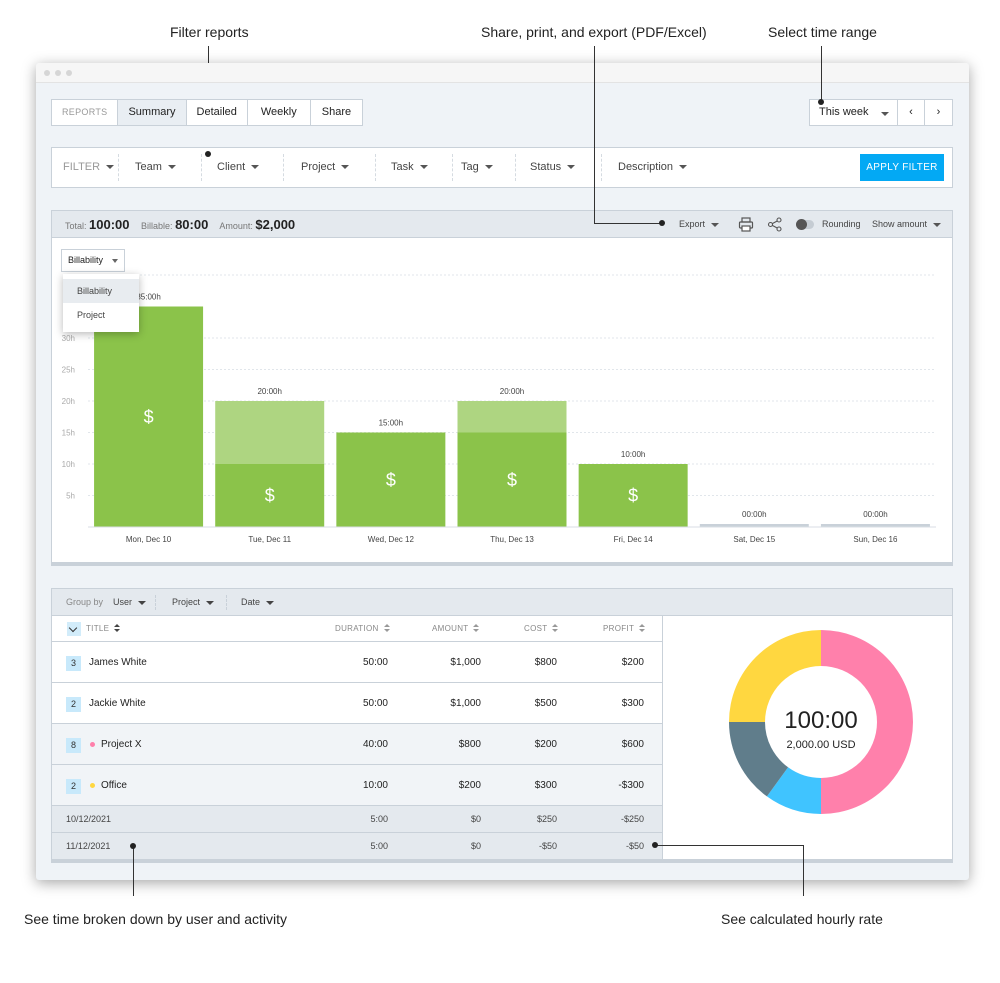 The width and height of the screenshot is (1000, 983). Describe the element at coordinates (73, 663) in the screenshot. I see `count-badge: 3` at that location.